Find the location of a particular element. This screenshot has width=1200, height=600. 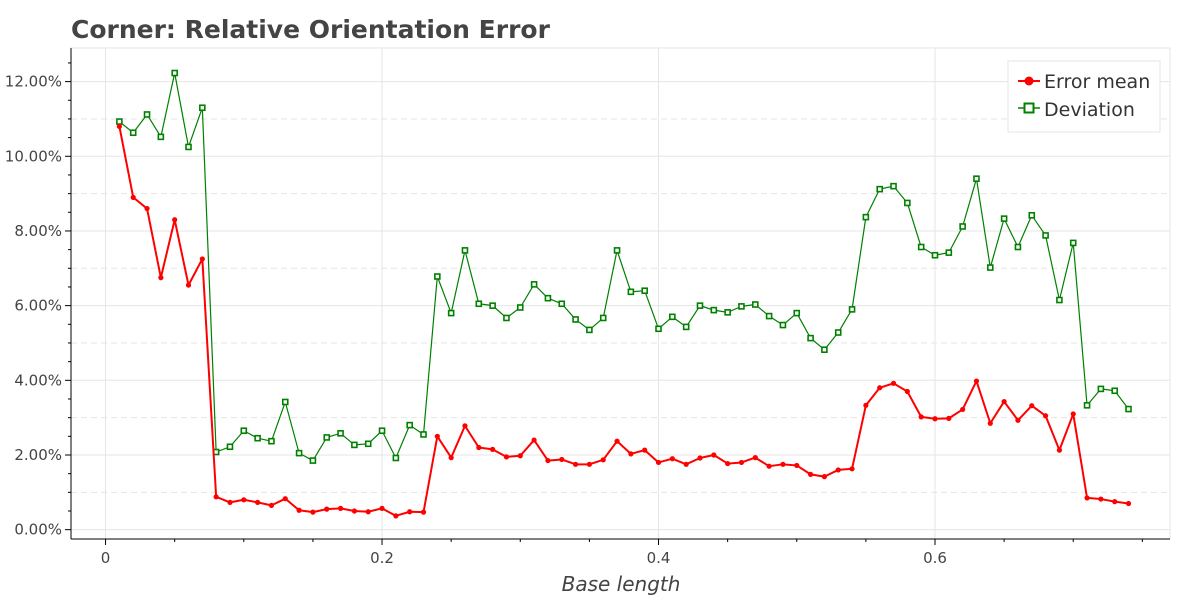

y-tick-label: 10.00% is located at coordinates (33, 156).